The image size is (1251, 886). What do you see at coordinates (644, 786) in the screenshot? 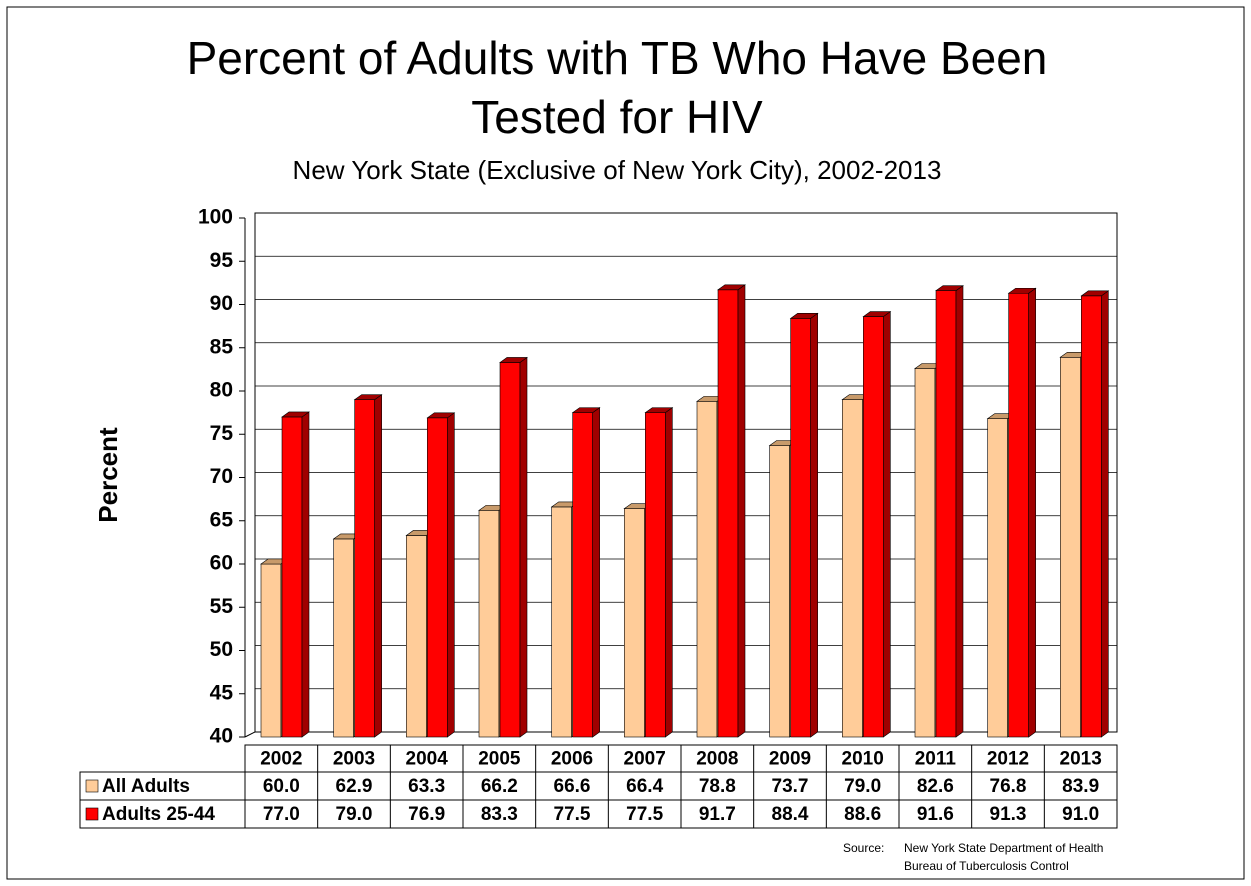
I see `data-label: 66.4` at bounding box center [644, 786].